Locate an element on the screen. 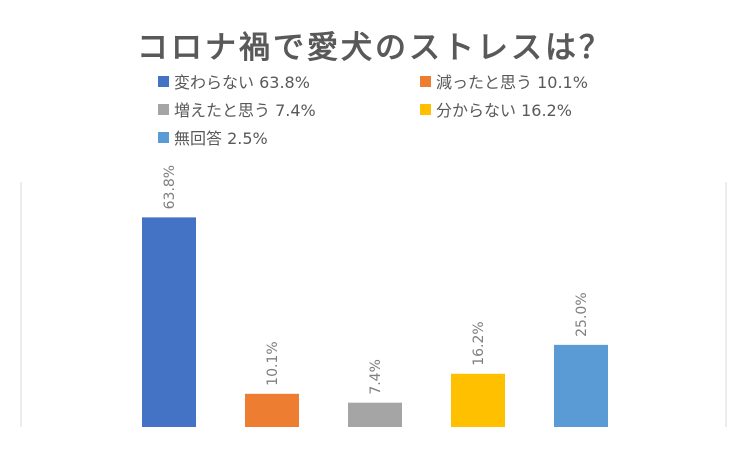 The image size is (750, 450). legend-label: 増えたと思う 7.4% is located at coordinates (245, 110).